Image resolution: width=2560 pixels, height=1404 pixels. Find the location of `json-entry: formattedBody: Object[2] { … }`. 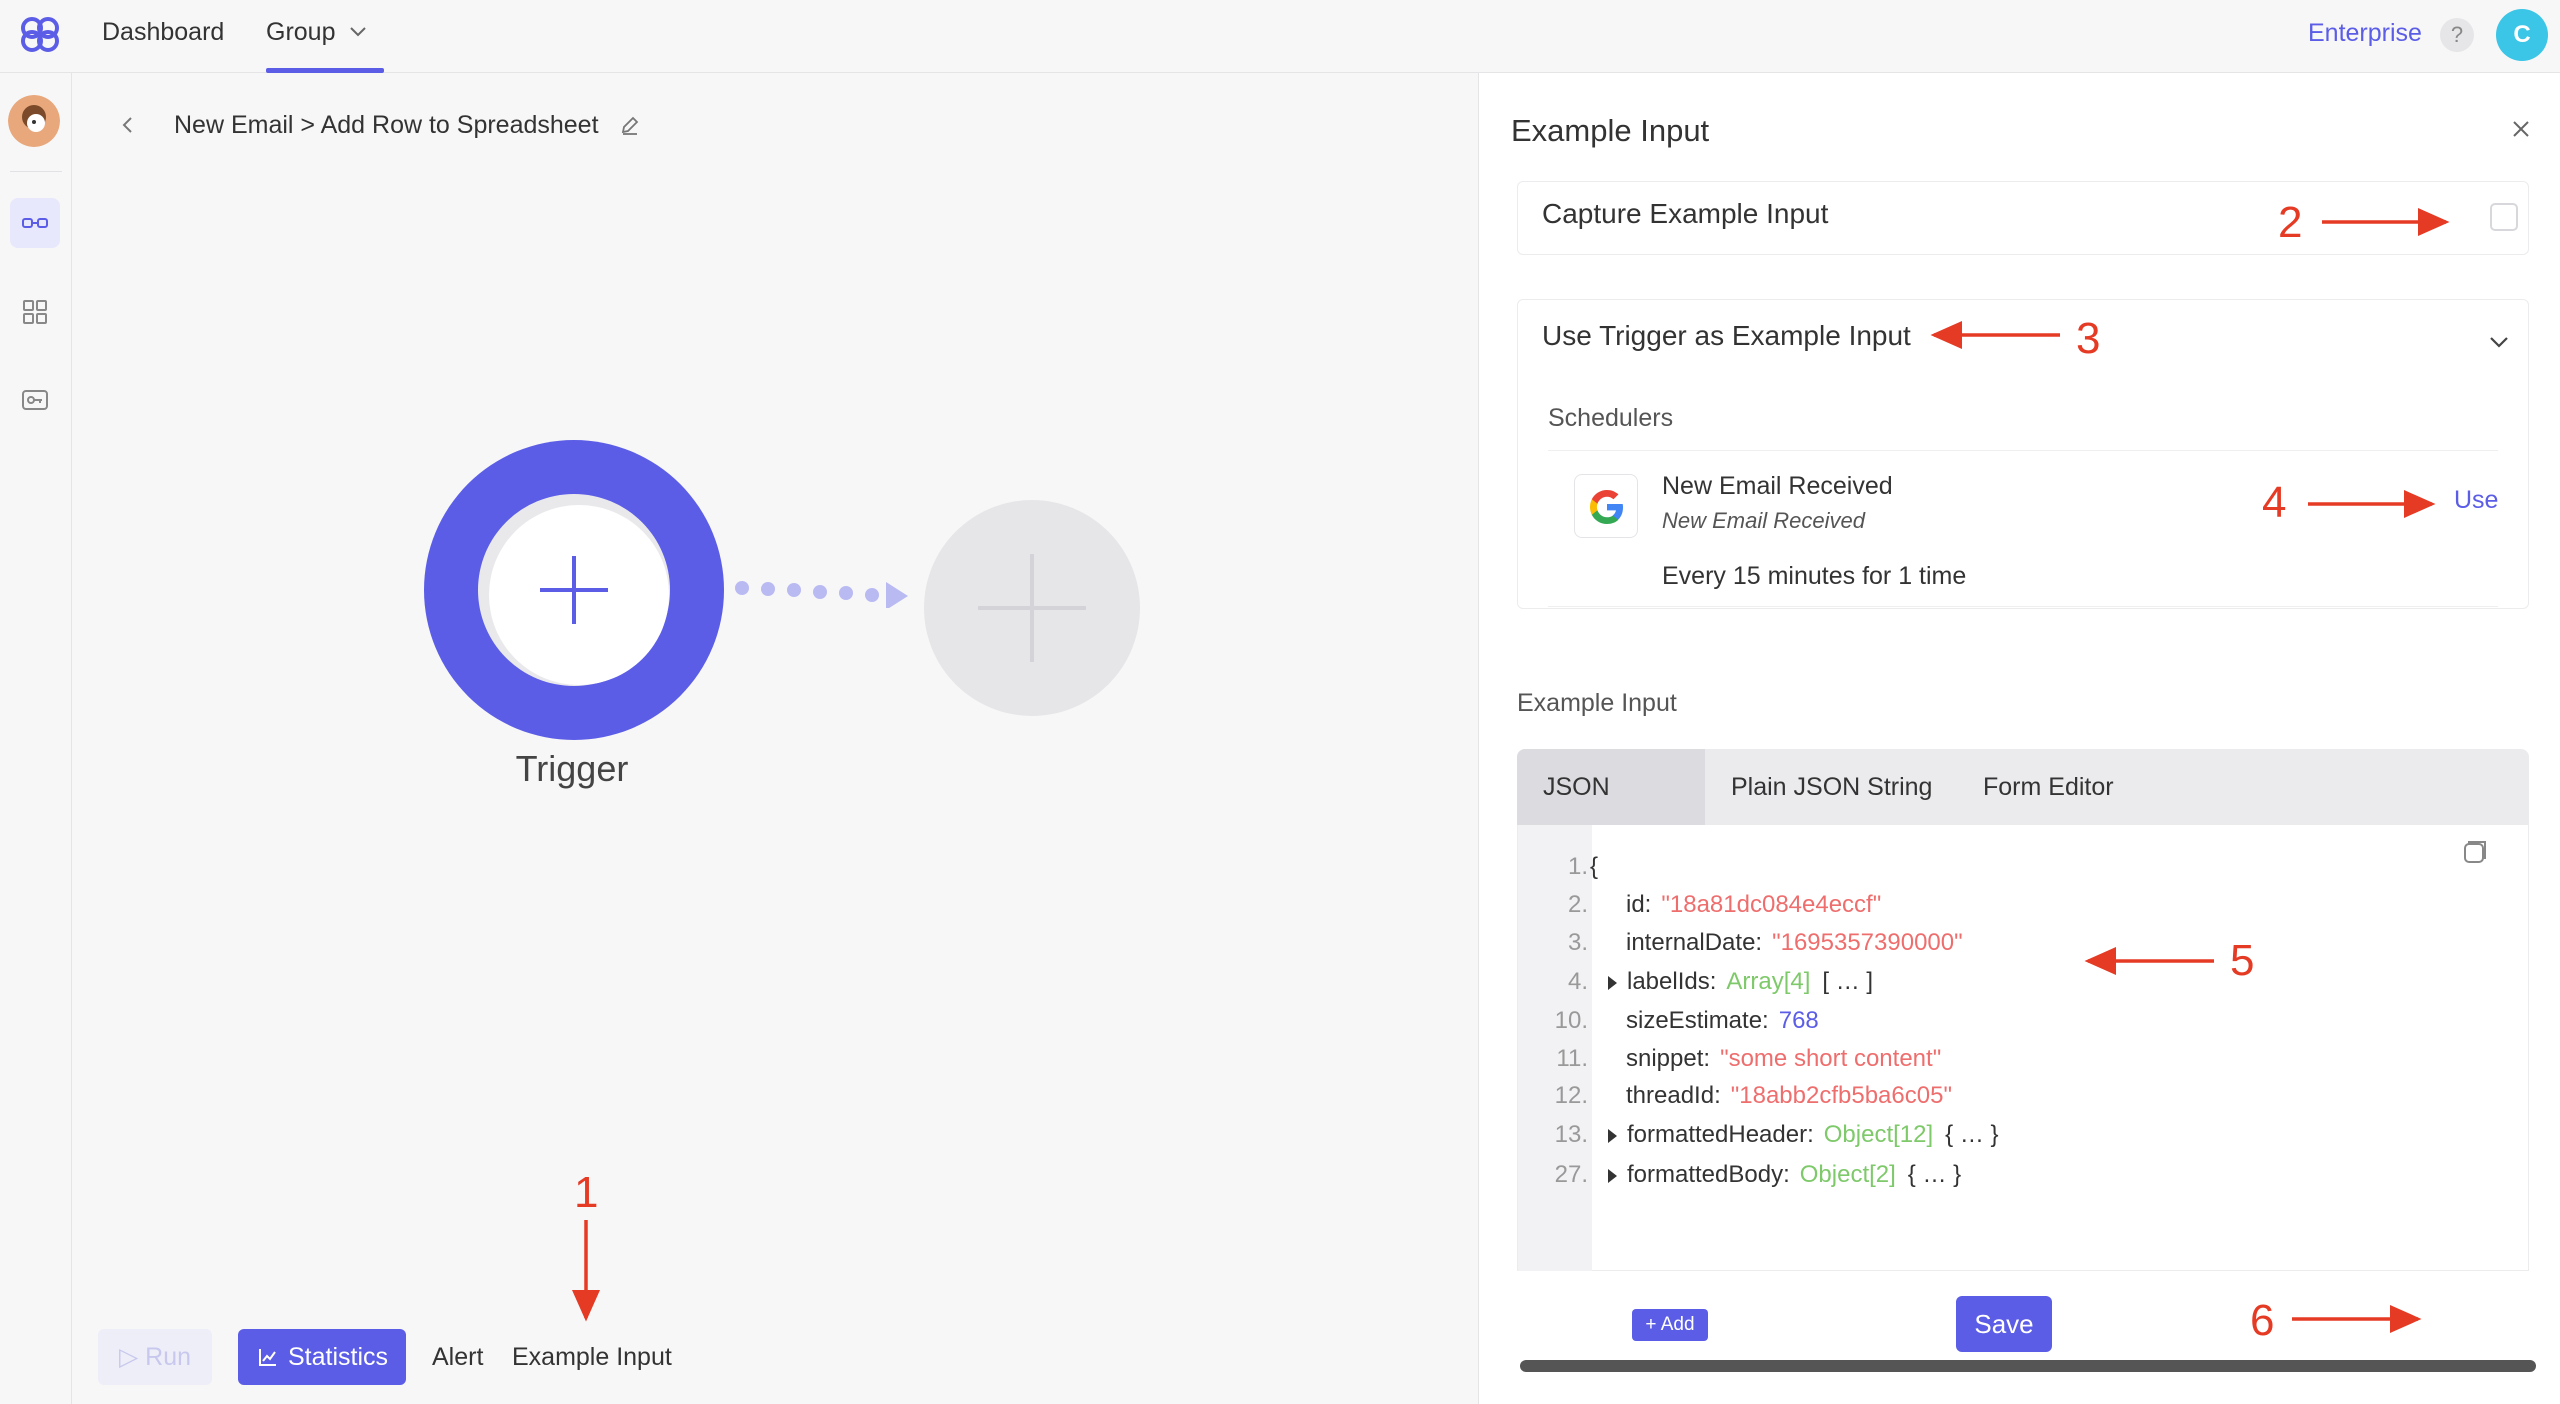

json-entry: formattedBody: Object[2] { … } is located at coordinates (1784, 1175).